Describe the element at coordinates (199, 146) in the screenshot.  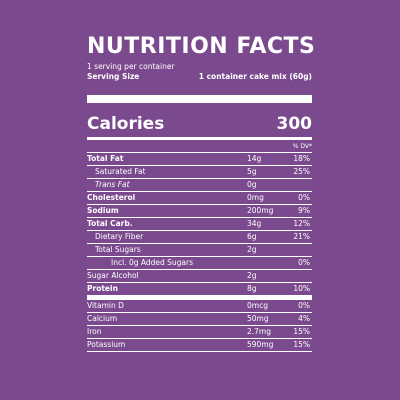
I see `dv-header: % DV*` at that location.